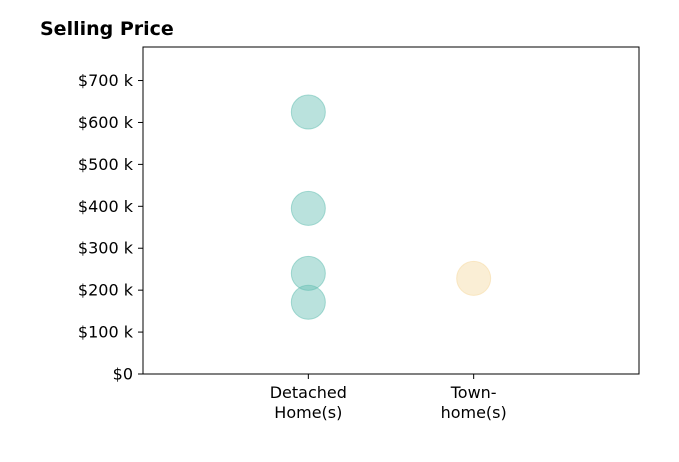  Describe the element at coordinates (391, 207) in the screenshot. I see `plot-area` at that location.